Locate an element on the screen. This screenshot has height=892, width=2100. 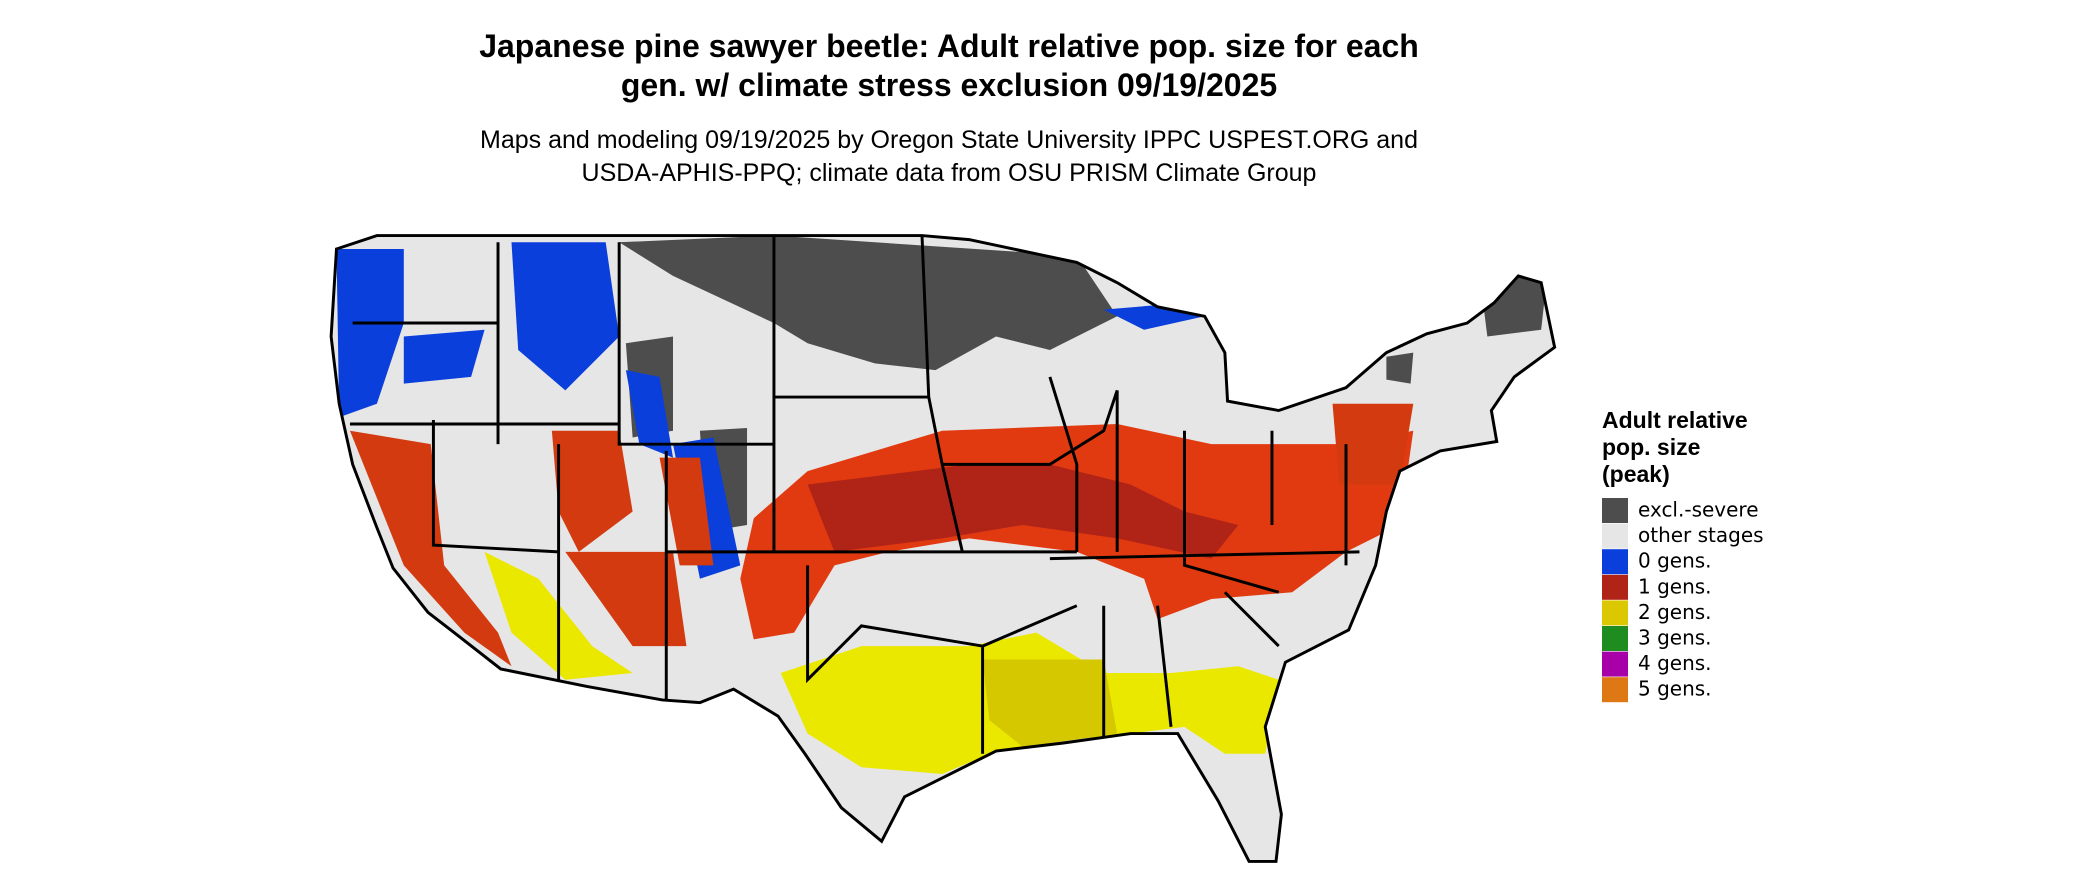
legend-label: 0 gens. is located at coordinates (1675, 561).